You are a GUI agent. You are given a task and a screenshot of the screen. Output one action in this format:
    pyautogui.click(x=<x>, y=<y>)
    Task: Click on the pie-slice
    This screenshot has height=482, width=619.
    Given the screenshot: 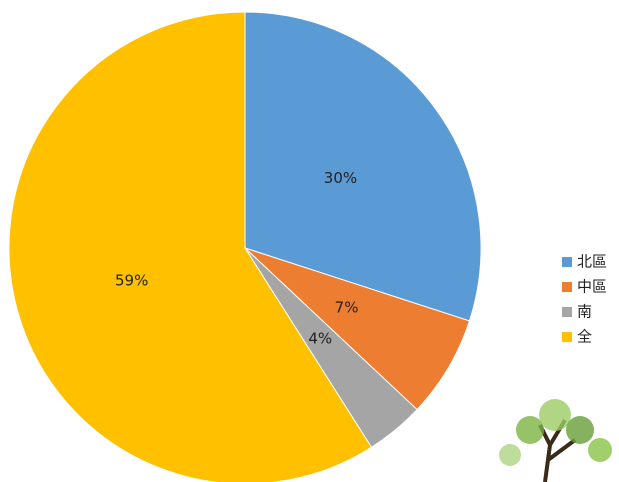 What is the action you would take?
    pyautogui.click(x=357, y=329)
    